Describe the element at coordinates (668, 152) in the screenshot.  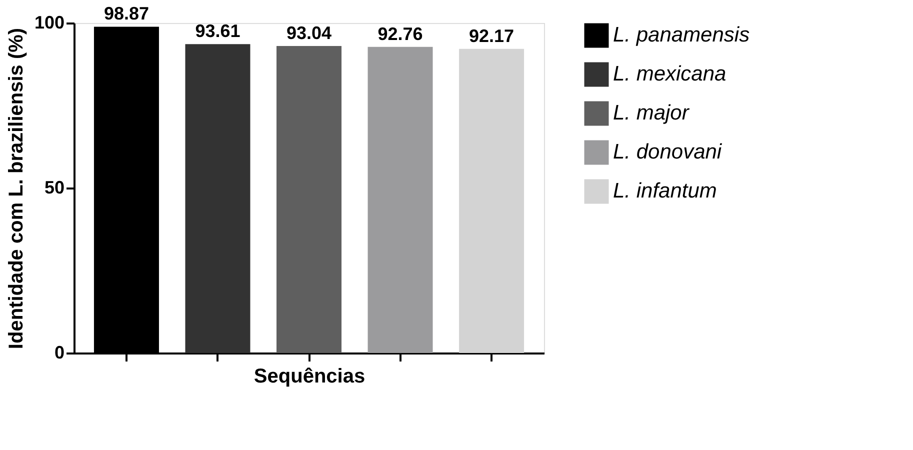
I see `legend-label: L. donovani` at that location.